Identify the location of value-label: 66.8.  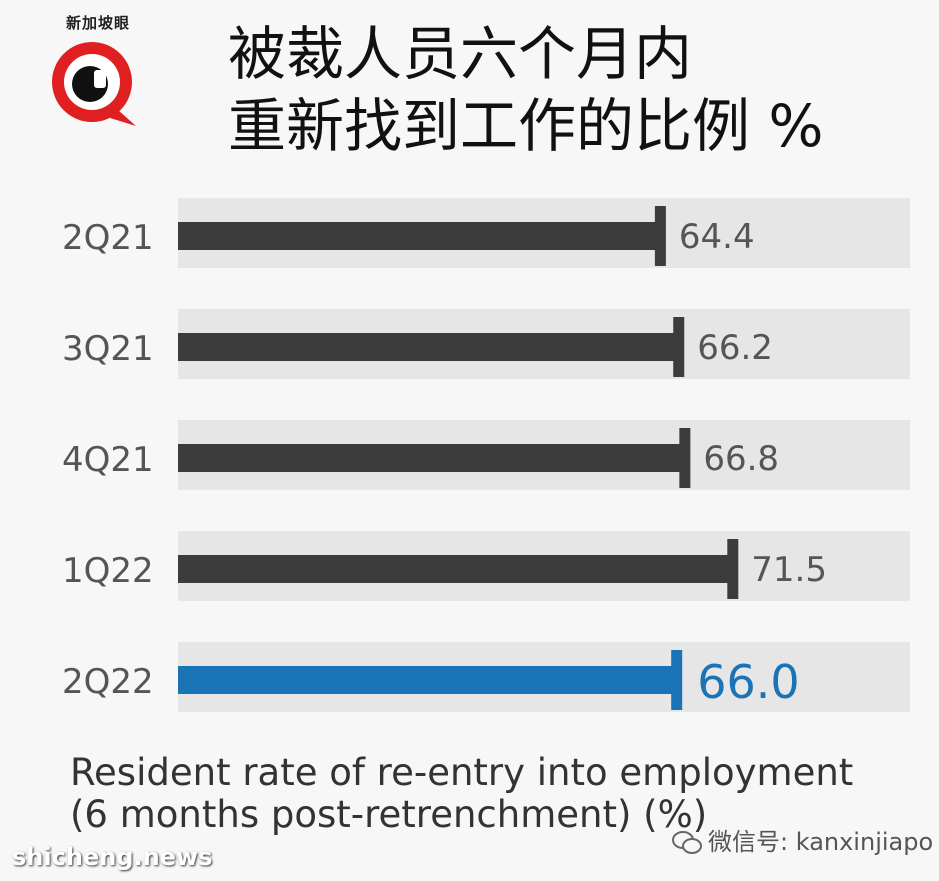
(741, 459).